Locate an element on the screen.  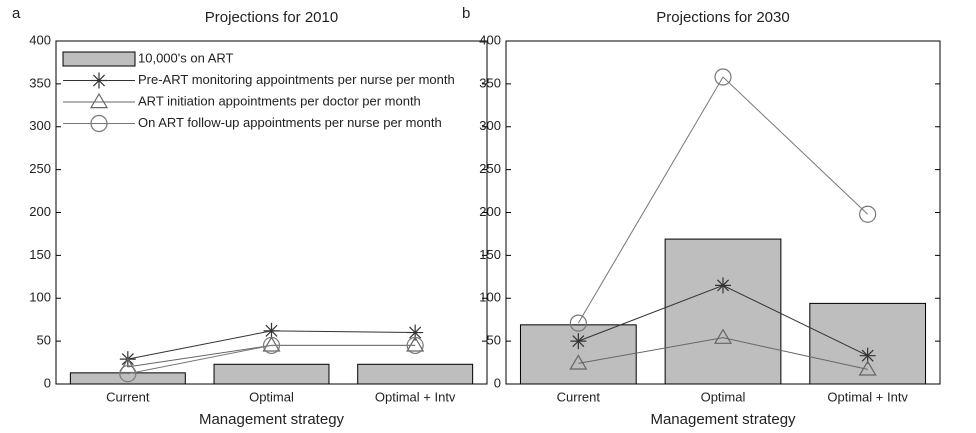
chart-title: Projections for 2030 is located at coordinates (722, 17).